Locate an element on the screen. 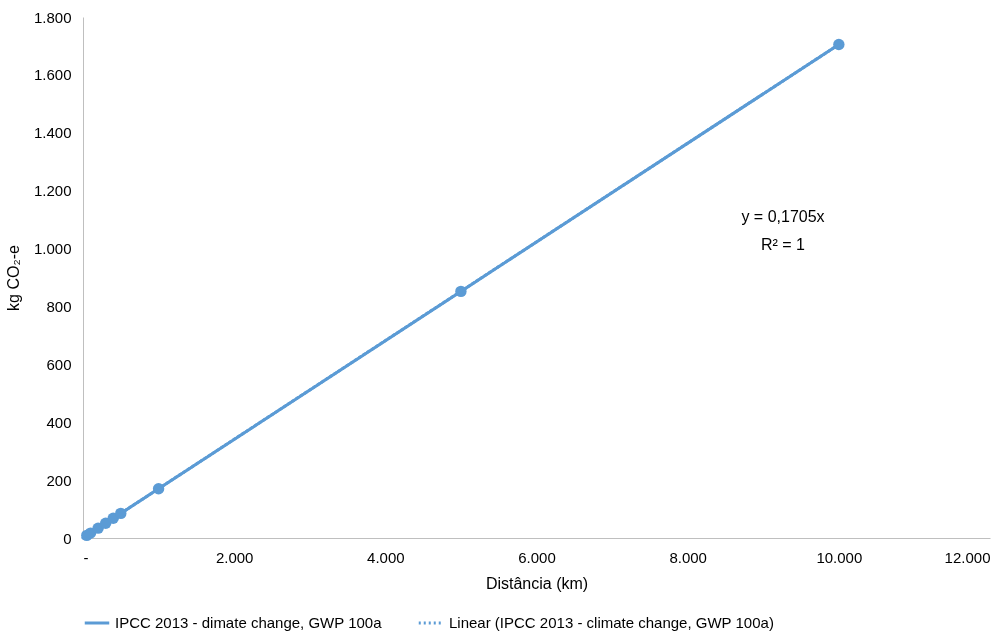  y-tick-label: 1.600 is located at coordinates (52, 75).